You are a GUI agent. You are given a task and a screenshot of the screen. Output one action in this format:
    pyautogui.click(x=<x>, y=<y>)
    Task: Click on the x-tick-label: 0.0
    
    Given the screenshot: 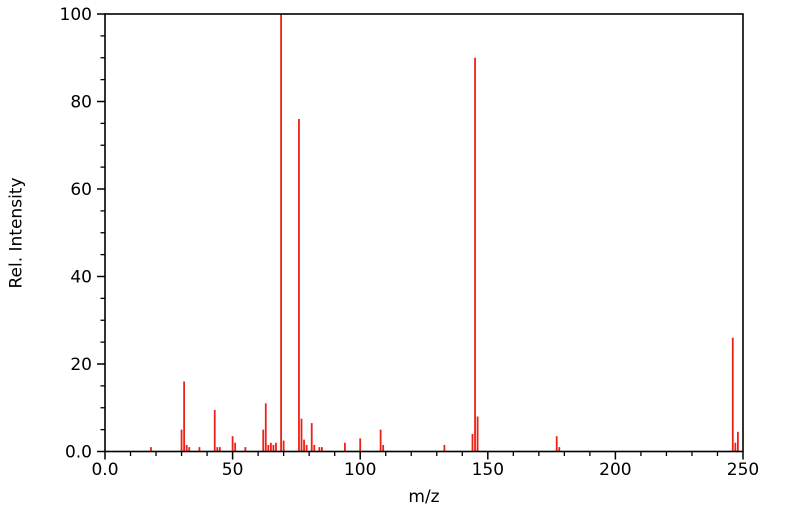 What is the action you would take?
    pyautogui.click(x=104, y=470)
    